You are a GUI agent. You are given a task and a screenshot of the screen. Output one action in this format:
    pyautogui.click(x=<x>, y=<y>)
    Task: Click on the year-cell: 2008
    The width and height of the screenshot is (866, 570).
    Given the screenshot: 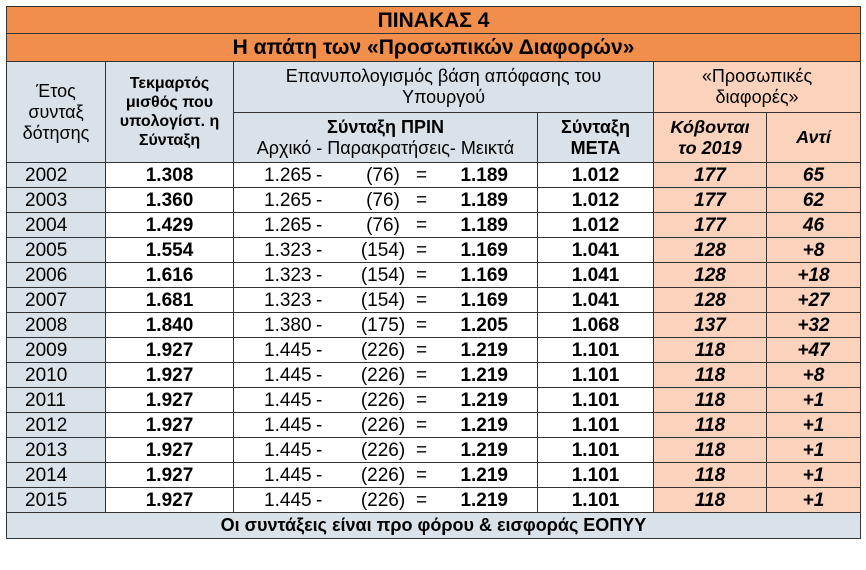 What is the action you would take?
    pyautogui.click(x=56, y=325)
    